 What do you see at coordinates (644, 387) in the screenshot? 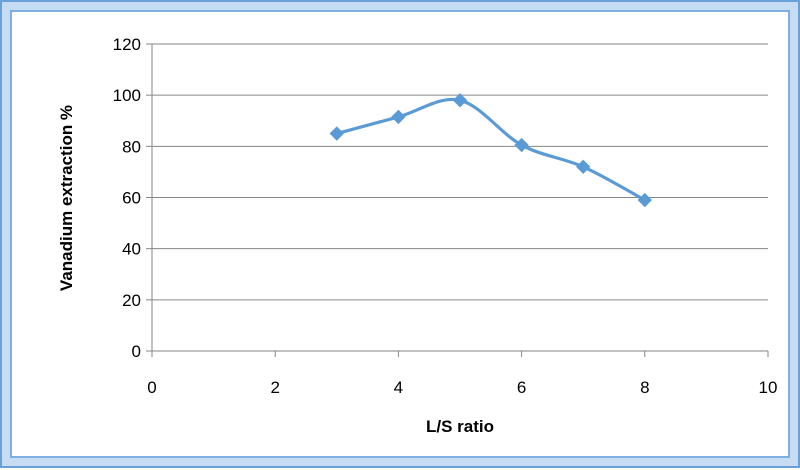
I see `x-tick-label: 8` at bounding box center [644, 387].